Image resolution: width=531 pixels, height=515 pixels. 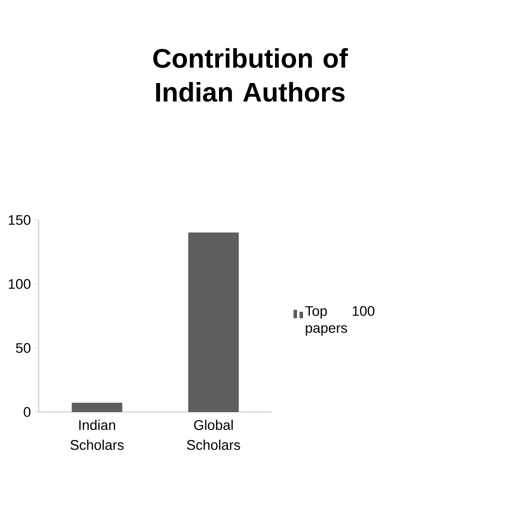 I want to click on y-tick-label: 100, so click(x=19, y=284).